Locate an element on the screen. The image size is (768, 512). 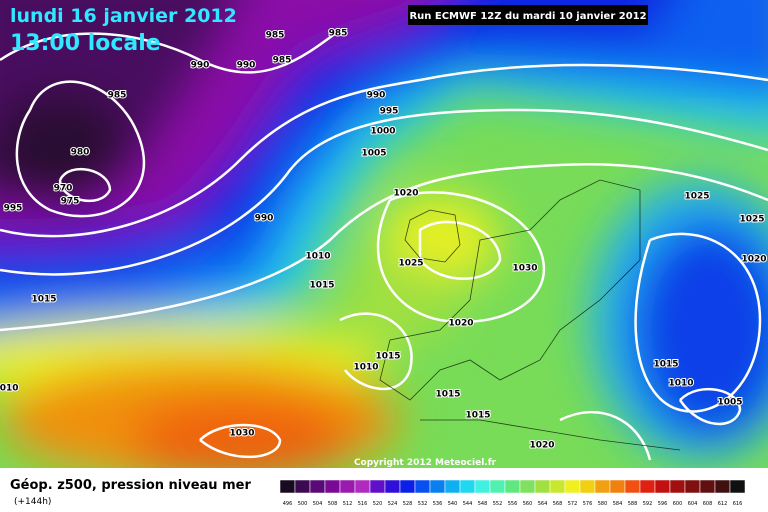
run-box is located at coordinates (528, 15).